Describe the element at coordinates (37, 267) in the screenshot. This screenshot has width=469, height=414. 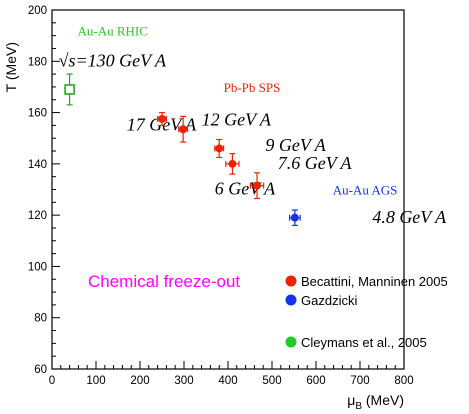
I see `y-tick-label: 100` at that location.